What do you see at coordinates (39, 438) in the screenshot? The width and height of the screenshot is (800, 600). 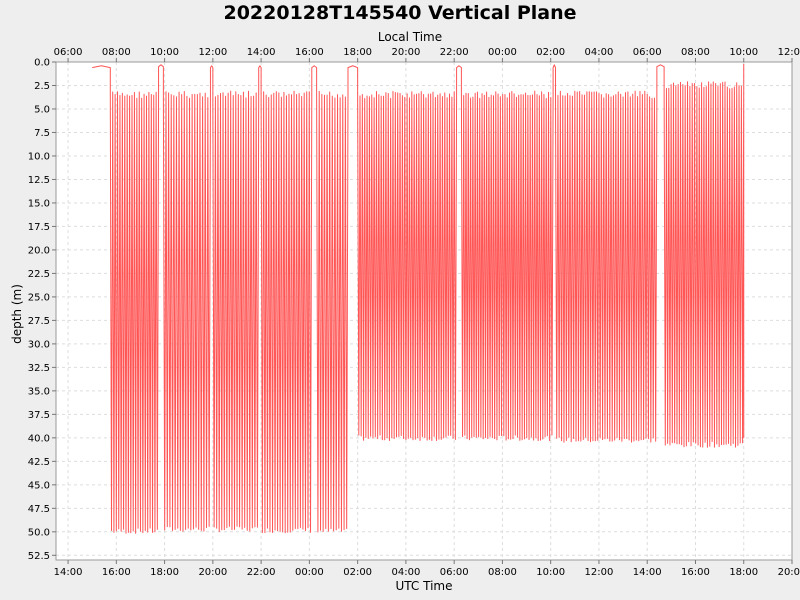 I see `y-tick-label: 40.0` at bounding box center [39, 438].